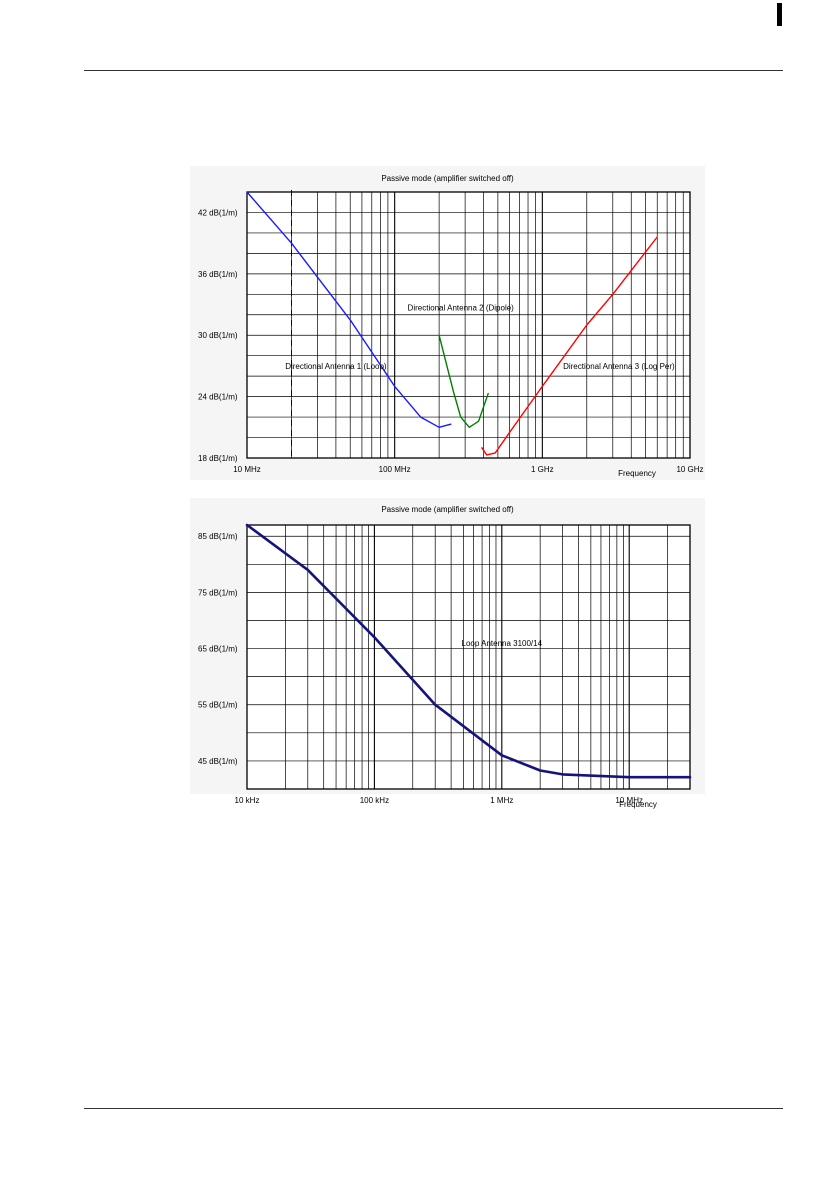  Describe the element at coordinates (247, 469) in the screenshot. I see `chart1-x-tick-label: 10 MHz` at that location.